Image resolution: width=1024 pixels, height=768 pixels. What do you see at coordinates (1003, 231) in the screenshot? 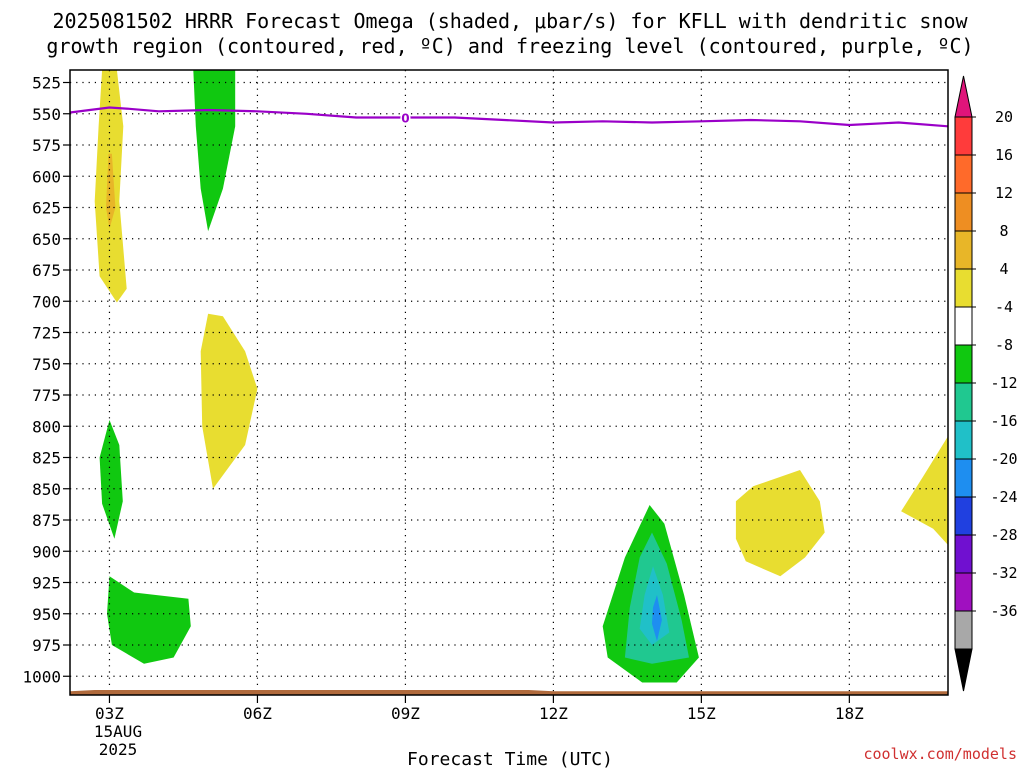
I see `colorbar-tick-label: 8` at bounding box center [1003, 231].